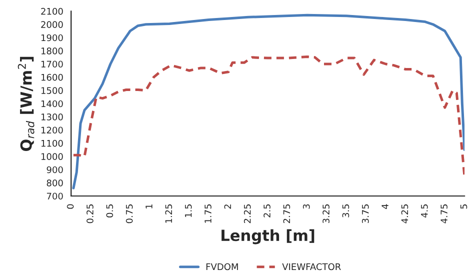 This screenshot has height=280, width=474. What do you see at coordinates (464, 206) in the screenshot?
I see `x-tick-label: 5` at bounding box center [464, 206].